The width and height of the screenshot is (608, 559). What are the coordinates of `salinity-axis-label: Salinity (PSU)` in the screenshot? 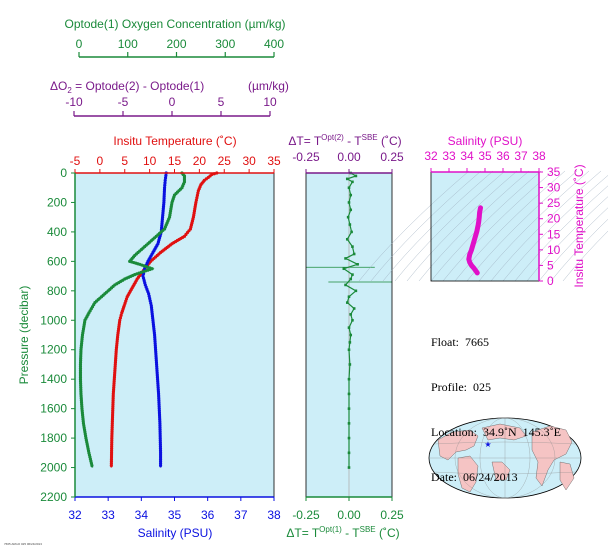 It's located at (175, 533).